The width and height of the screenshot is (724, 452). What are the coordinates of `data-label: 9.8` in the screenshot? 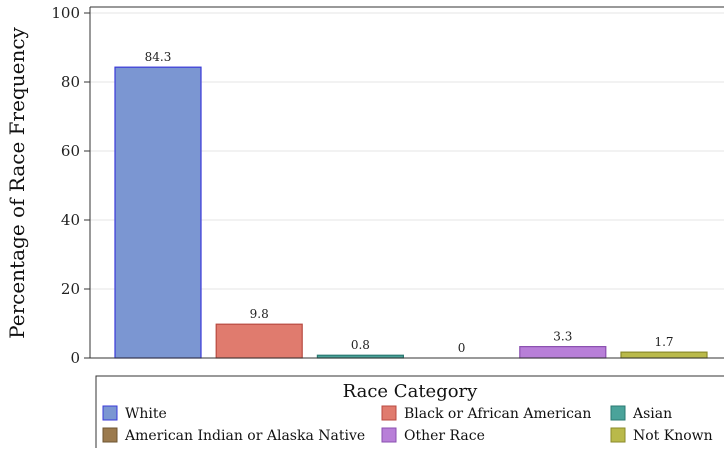 It's located at (259, 314).